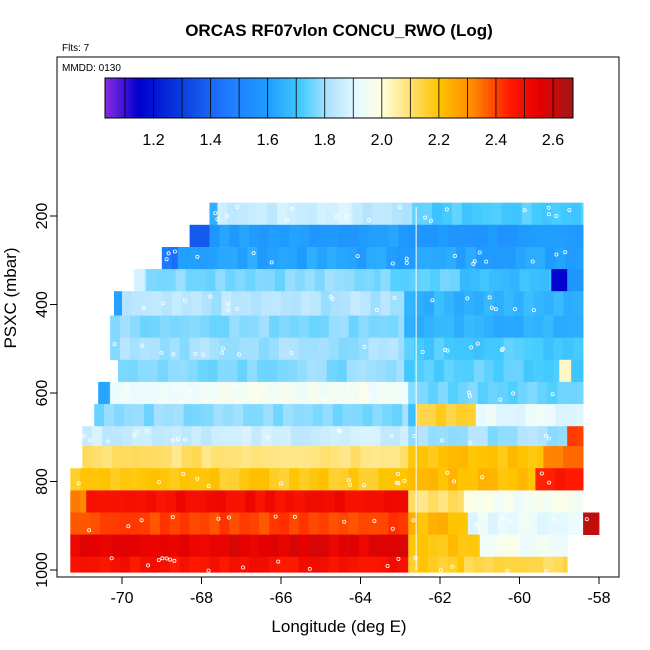 This screenshot has width=650, height=650. I want to click on x-axis: -70 -68 -66 -64 -62 -60 -58, so click(360, 592).